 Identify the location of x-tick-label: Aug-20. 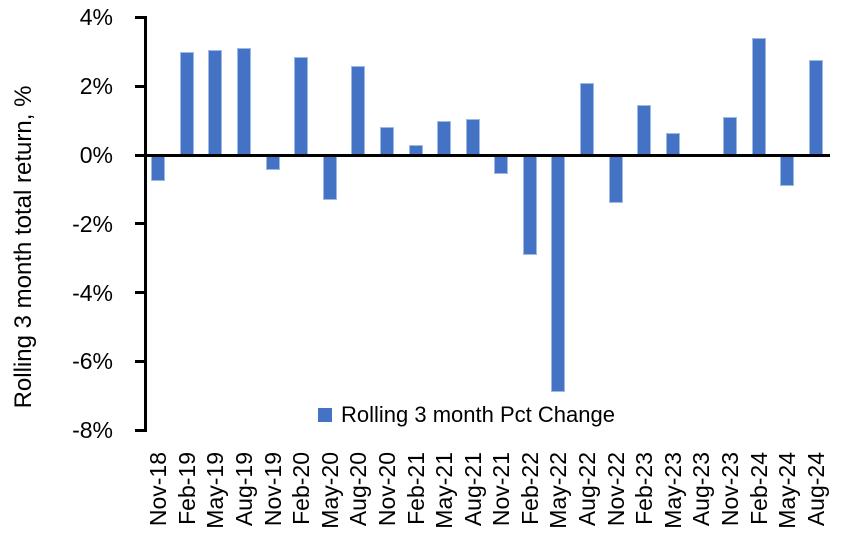
(357, 489).